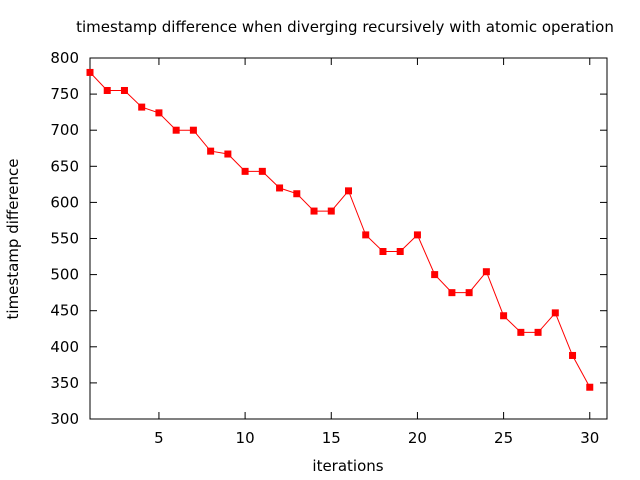 Image resolution: width=640 pixels, height=480 pixels. I want to click on x-tick-label: 15, so click(331, 438).